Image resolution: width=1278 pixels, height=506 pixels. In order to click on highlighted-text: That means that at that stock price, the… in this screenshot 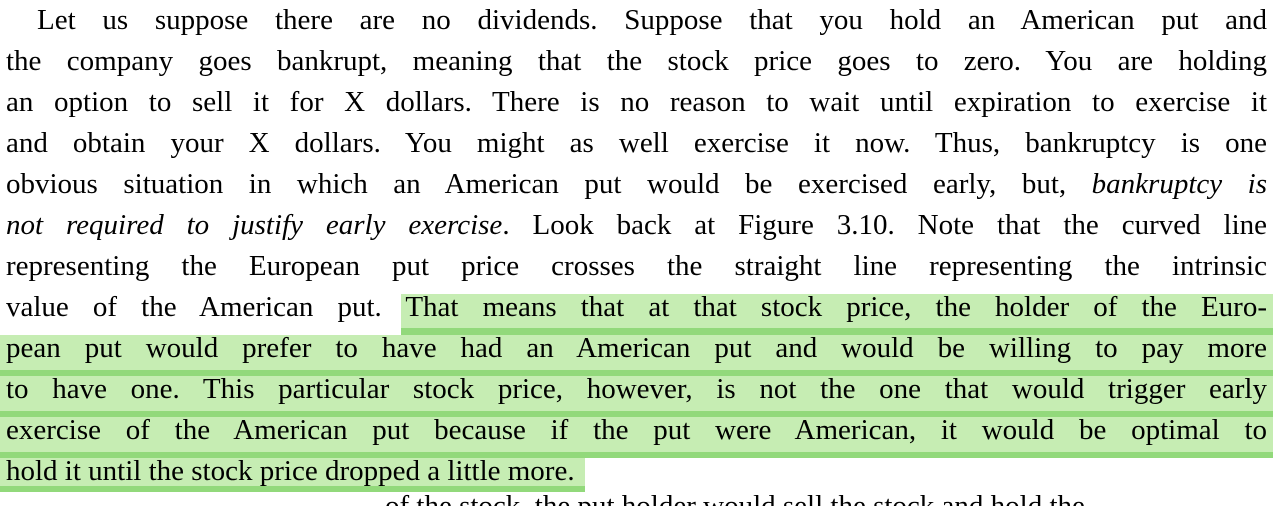, I will do `click(836, 307)`.